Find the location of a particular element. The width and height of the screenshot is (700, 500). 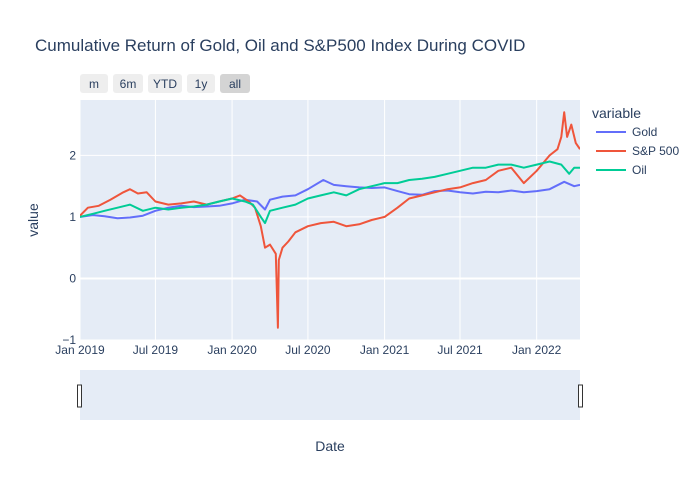

range-button-1y: 1y is located at coordinates (201, 83).